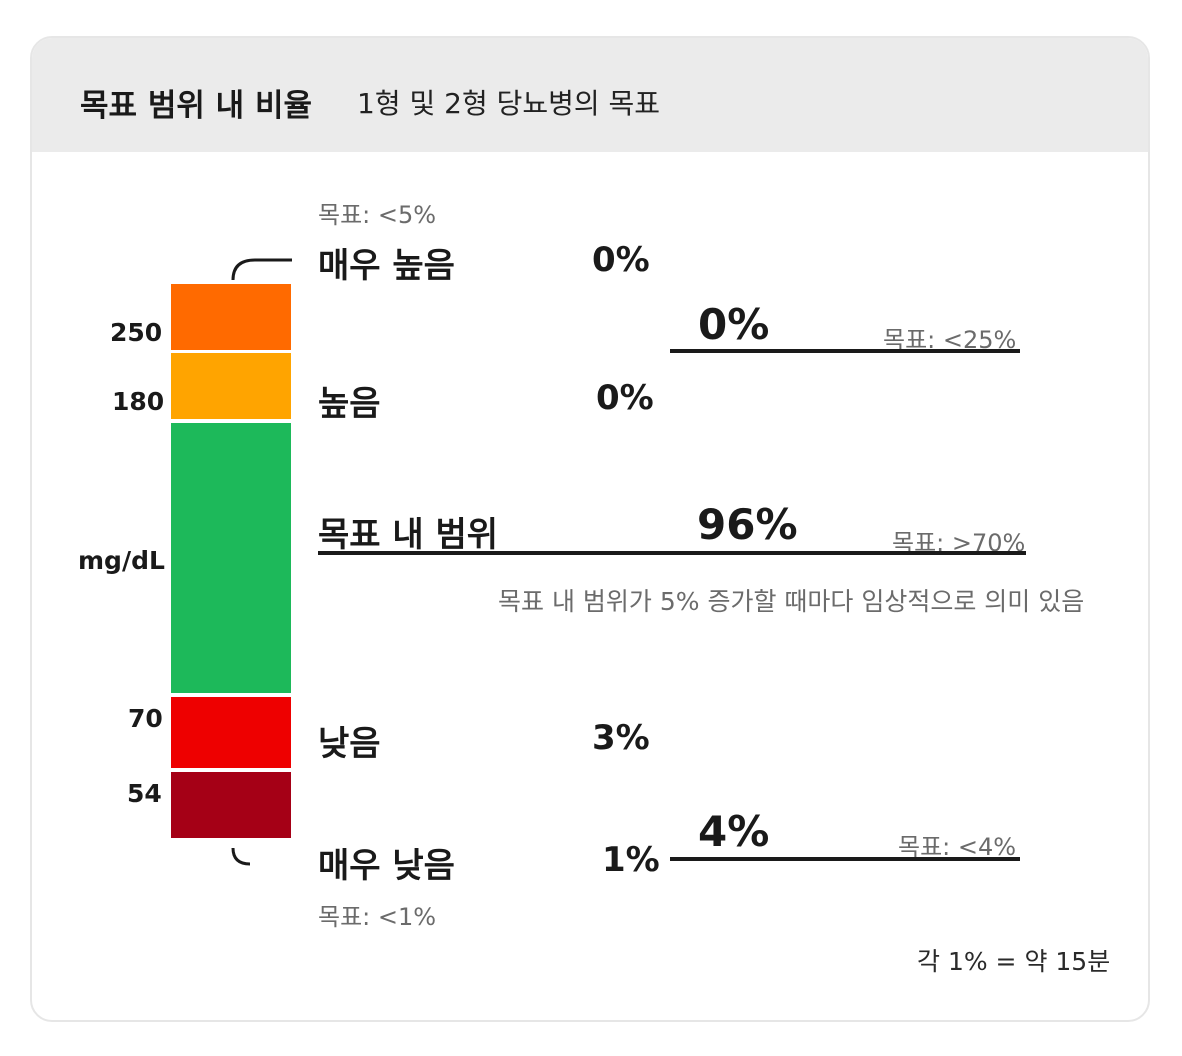 The height and width of the screenshot is (1056, 1182). I want to click on value-label-low: 3%, so click(621, 738).